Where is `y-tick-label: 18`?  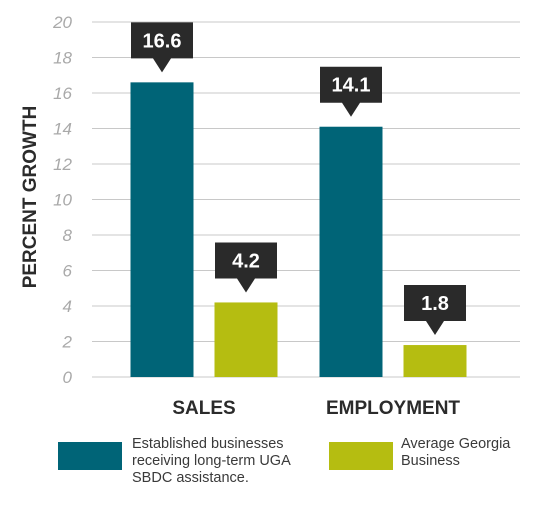 y-tick-label: 18 is located at coordinates (62, 58).